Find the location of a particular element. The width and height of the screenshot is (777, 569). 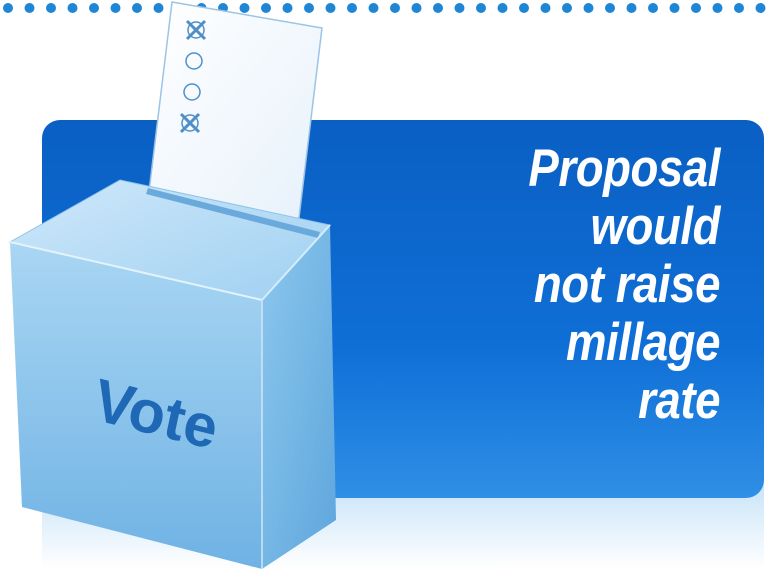

ballot-marks is located at coordinates (193, 76).